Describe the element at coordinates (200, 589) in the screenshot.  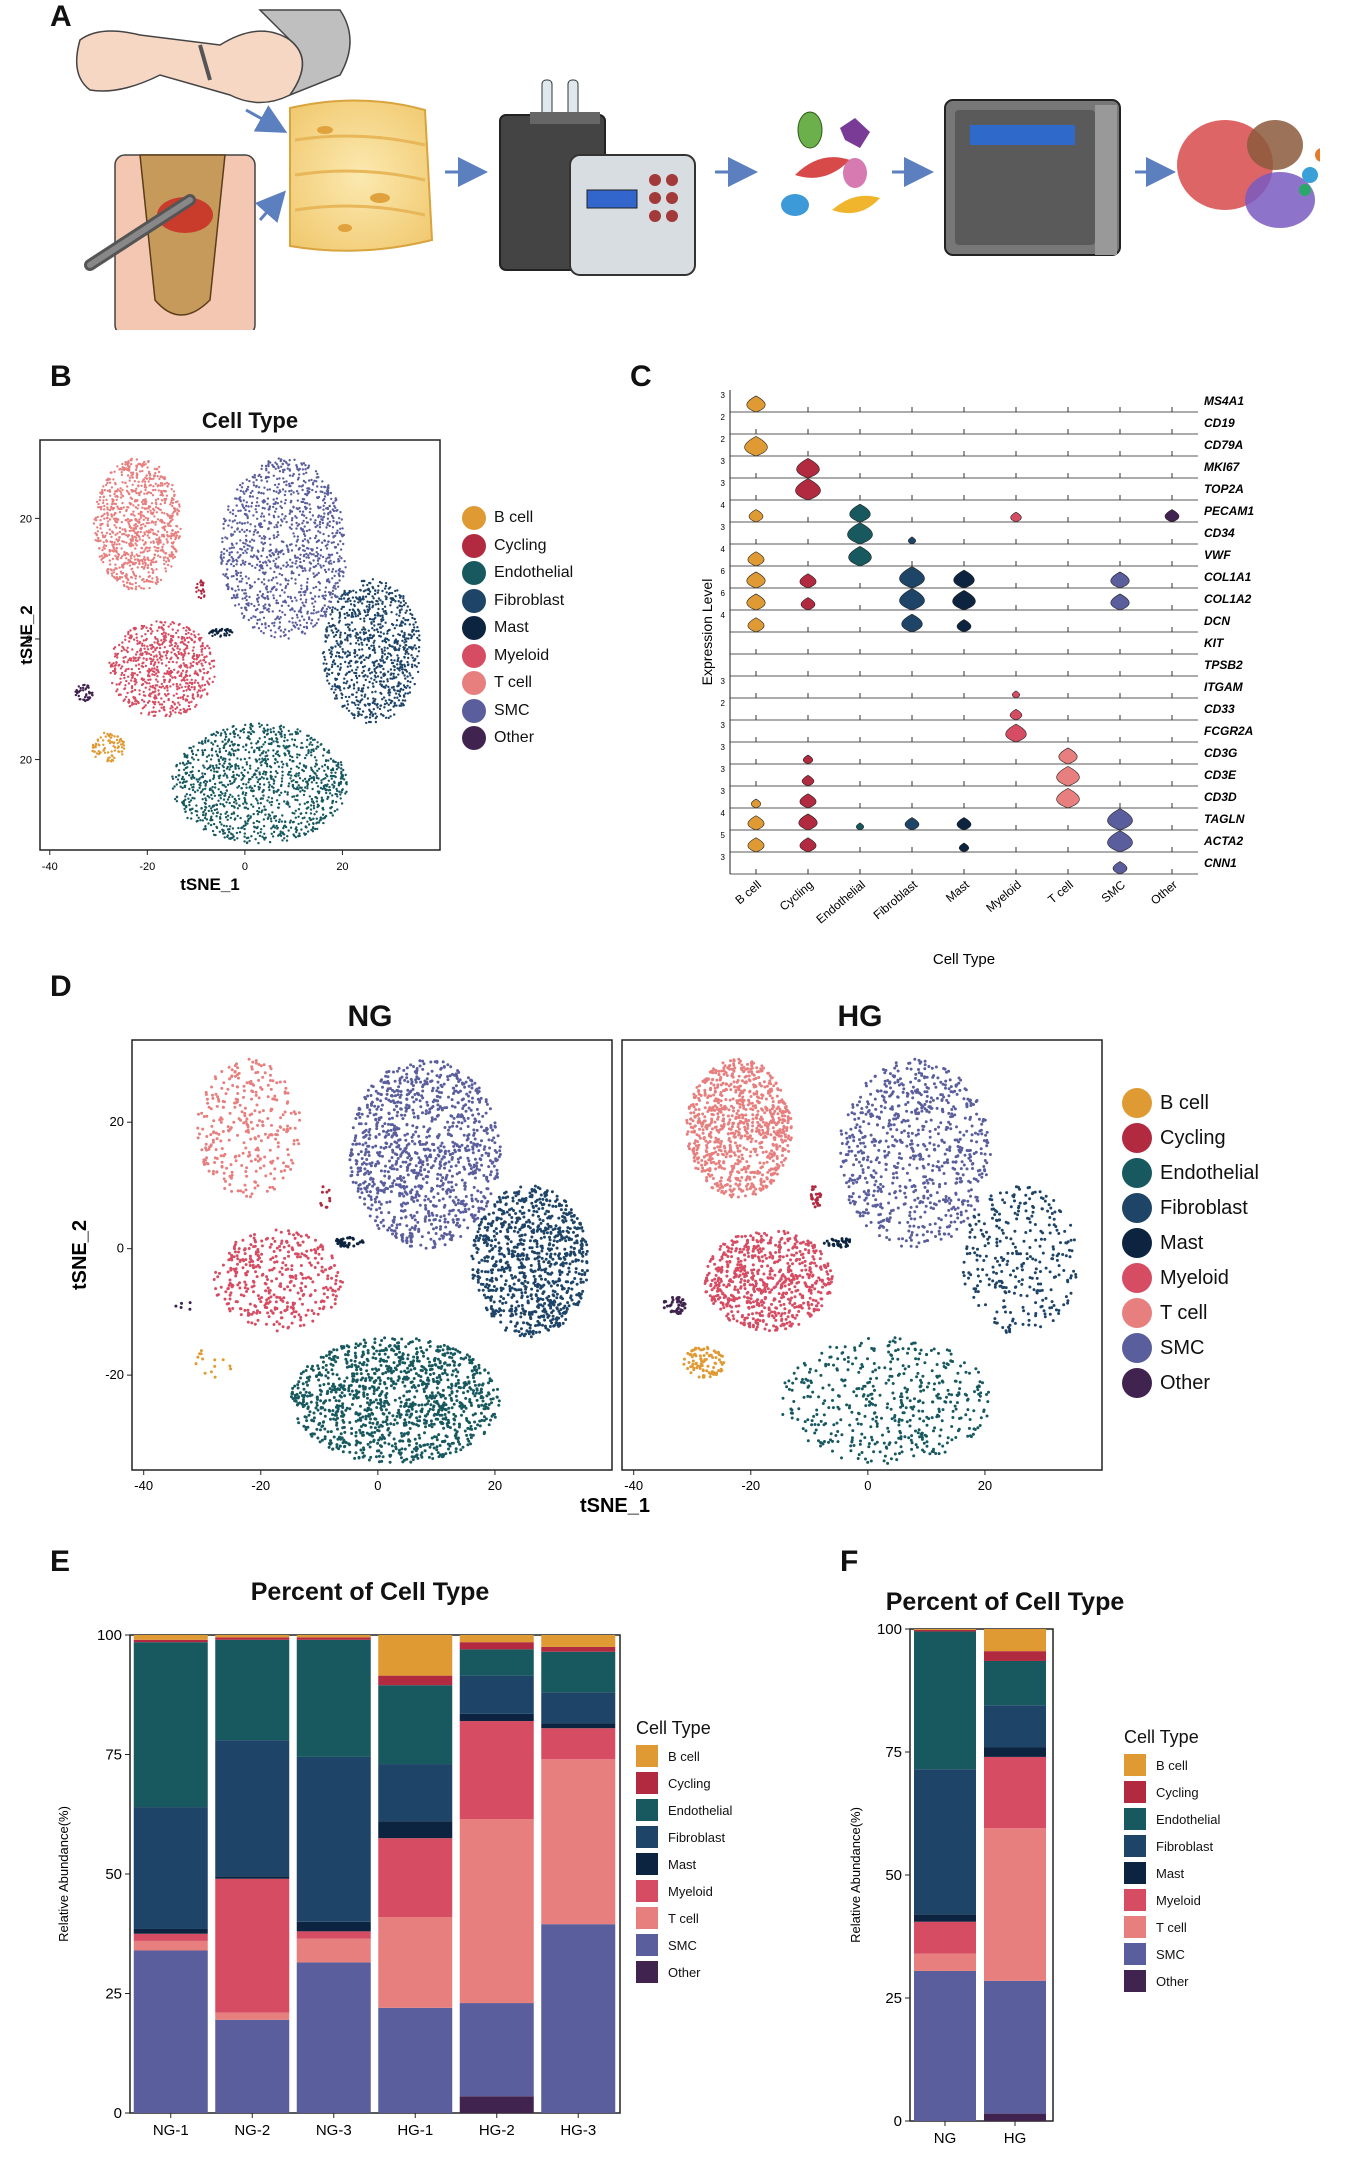
I see `cluster-cycling` at that location.